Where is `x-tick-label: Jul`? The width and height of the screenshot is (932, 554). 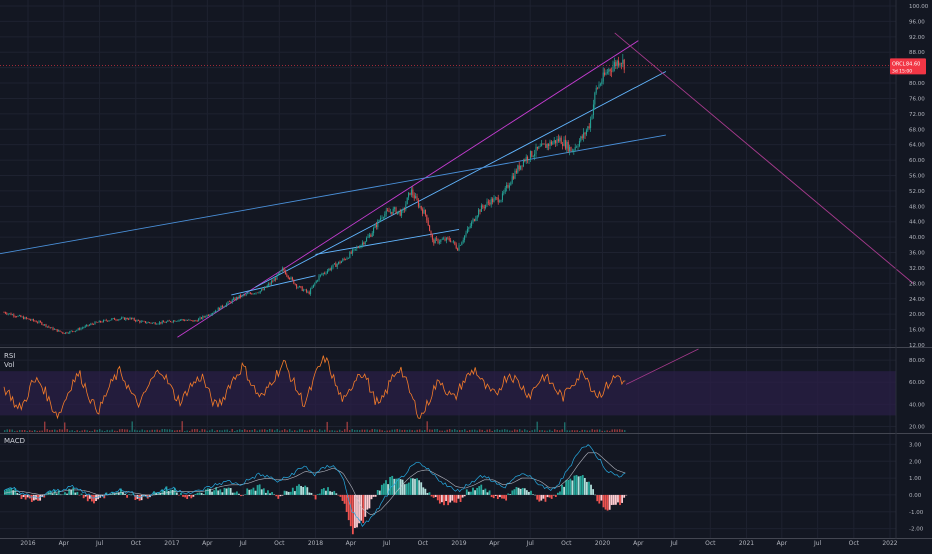
x-tick-label: Jul is located at coordinates (242, 543).